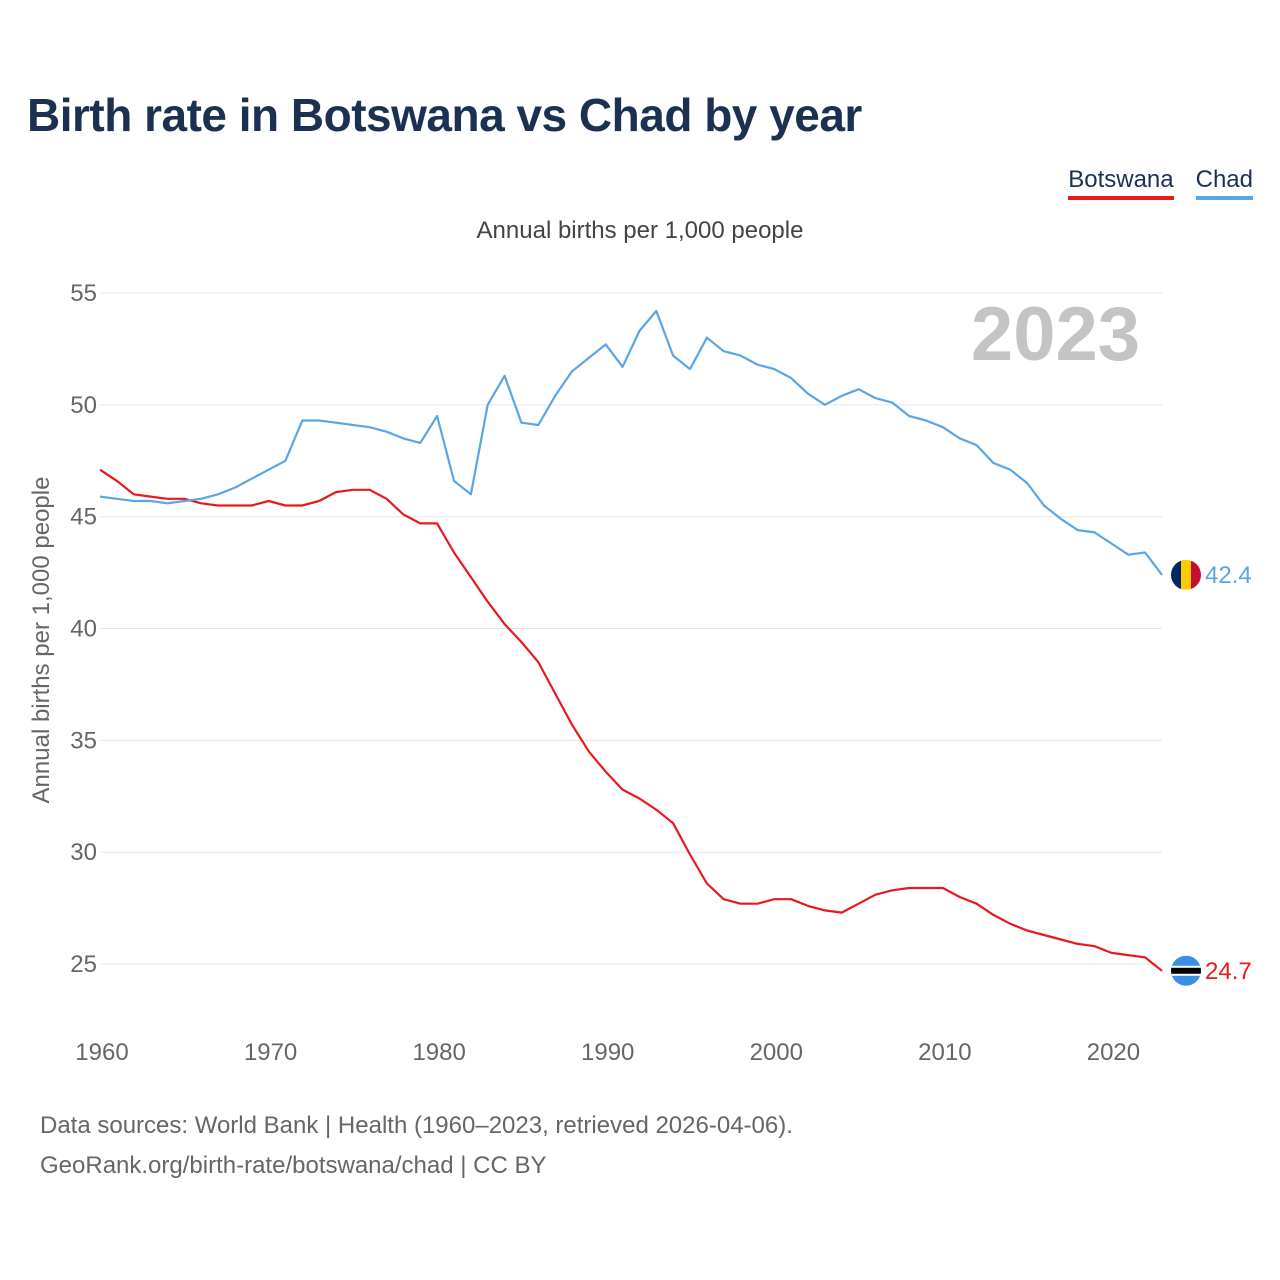 Image resolution: width=1280 pixels, height=1280 pixels. Describe the element at coordinates (444, 115) in the screenshot. I see `chart-title: Birth rate in Botswana vs Chad by year` at that location.